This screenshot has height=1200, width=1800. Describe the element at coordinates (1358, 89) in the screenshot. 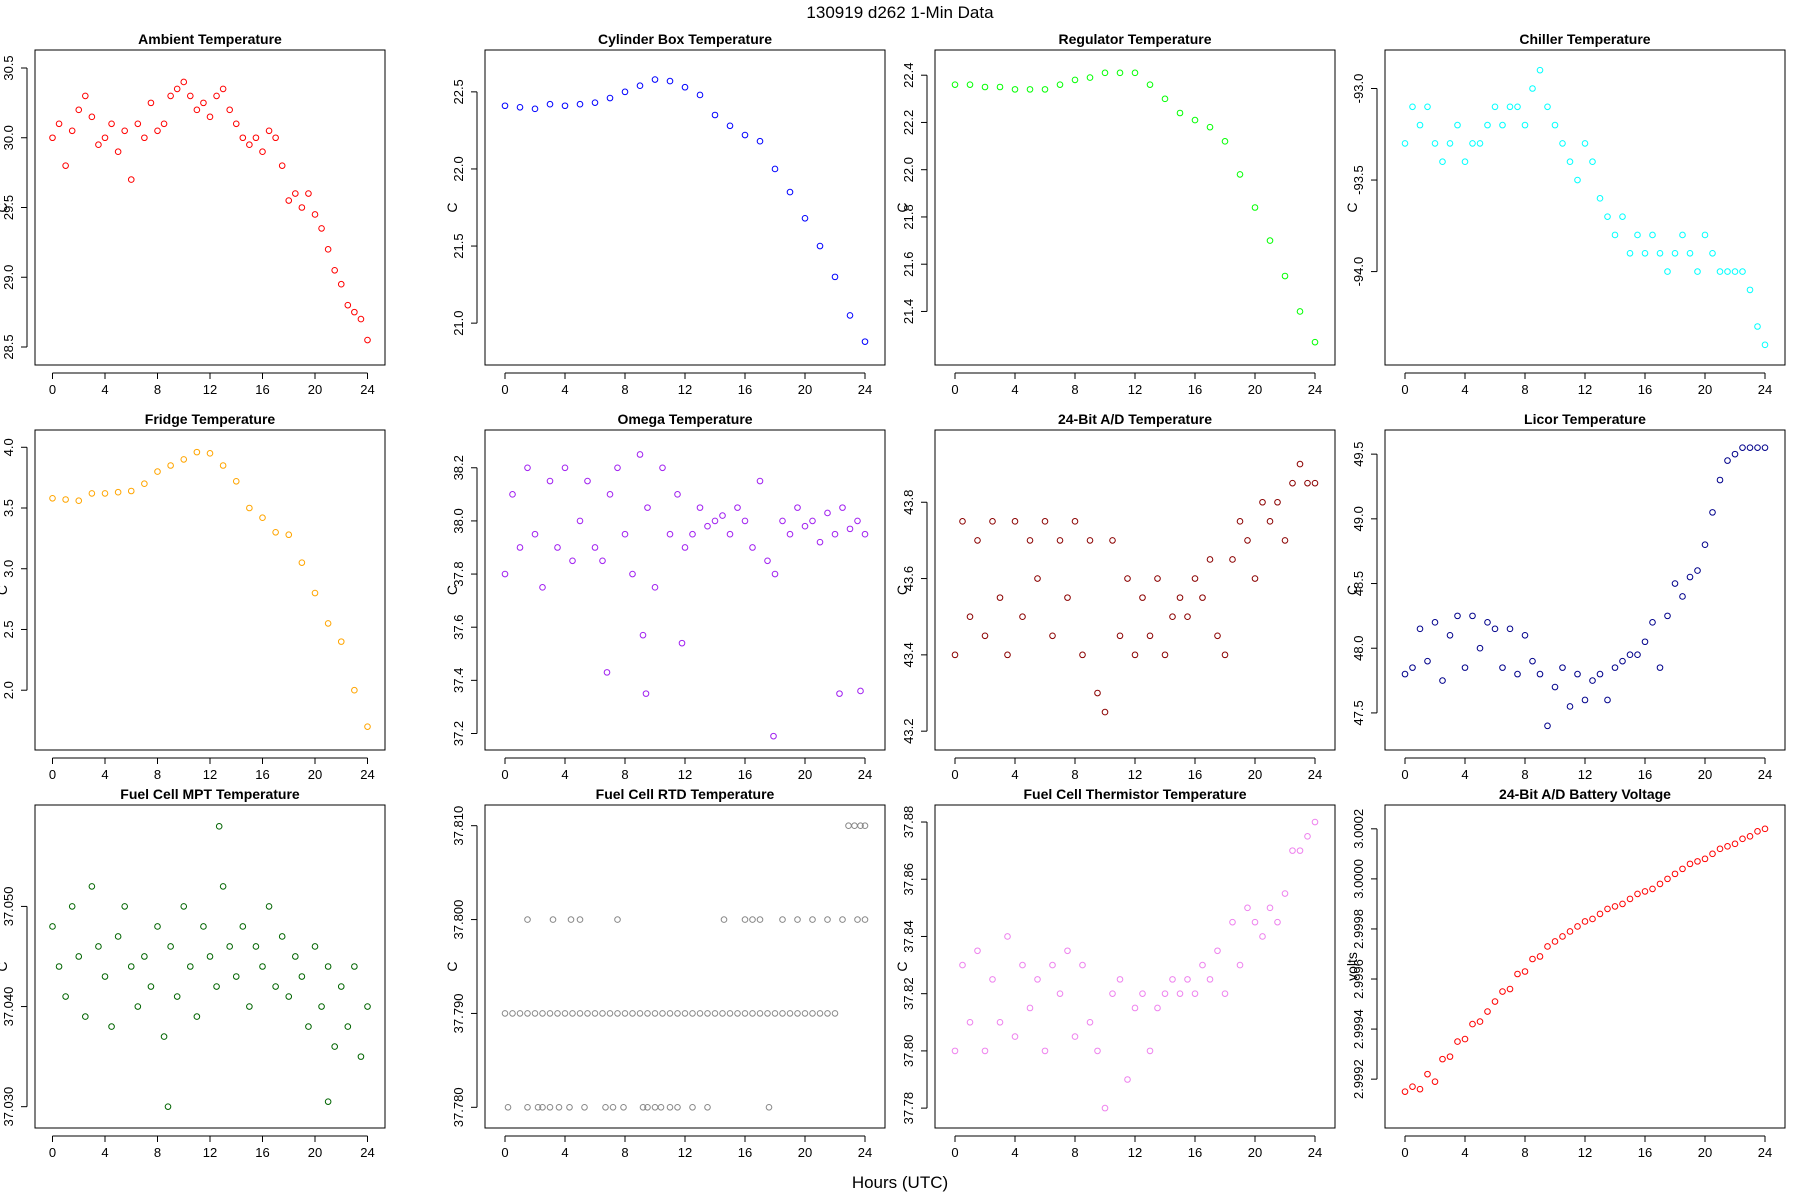

I see `y-tick-label: -93.0` at that location.